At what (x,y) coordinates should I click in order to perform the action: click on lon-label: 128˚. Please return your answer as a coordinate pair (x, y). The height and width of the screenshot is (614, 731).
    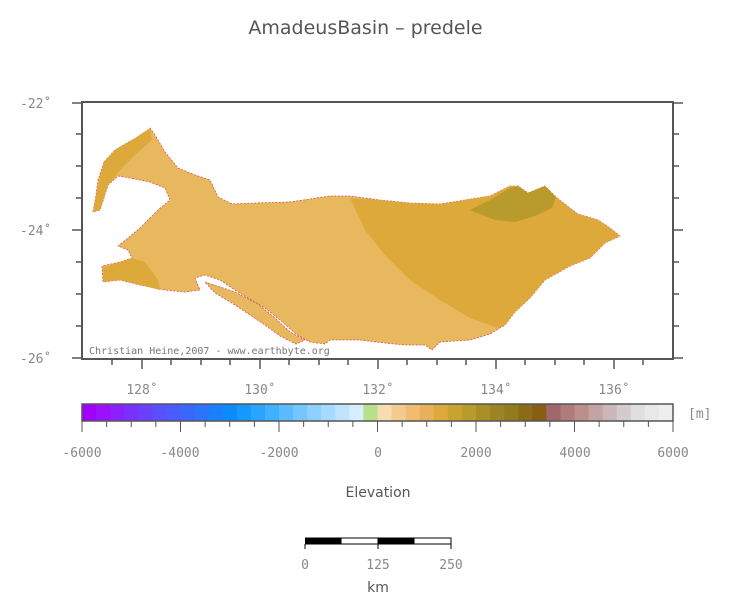
    Looking at the image, I should click on (141, 390).